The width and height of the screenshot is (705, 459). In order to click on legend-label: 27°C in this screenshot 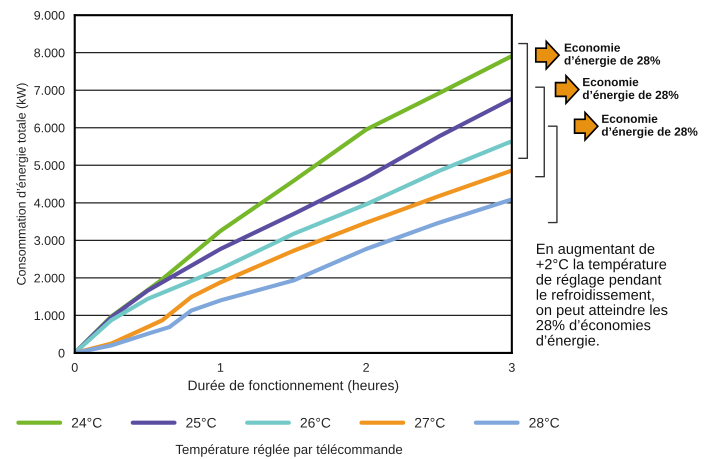, I will do `click(429, 423)`.